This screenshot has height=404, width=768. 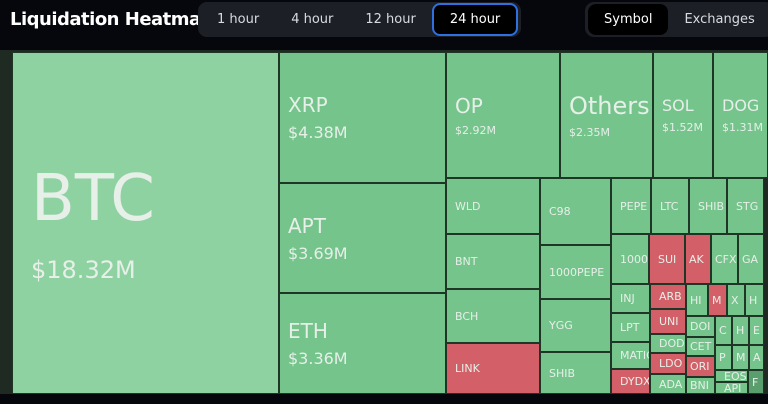 I want to click on tile-value: $3.36M, so click(x=318, y=358).